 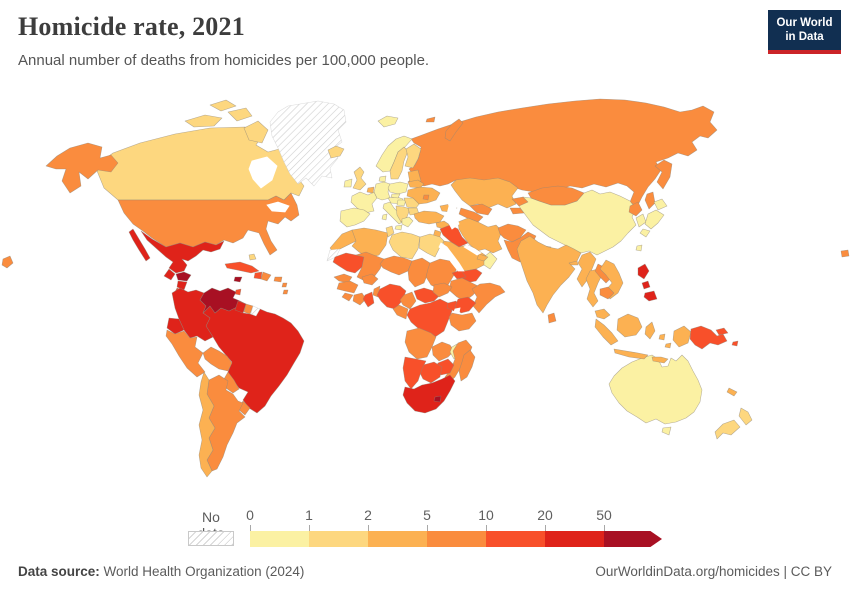 What do you see at coordinates (666, 431) in the screenshot?
I see `country-tasmania` at bounding box center [666, 431].